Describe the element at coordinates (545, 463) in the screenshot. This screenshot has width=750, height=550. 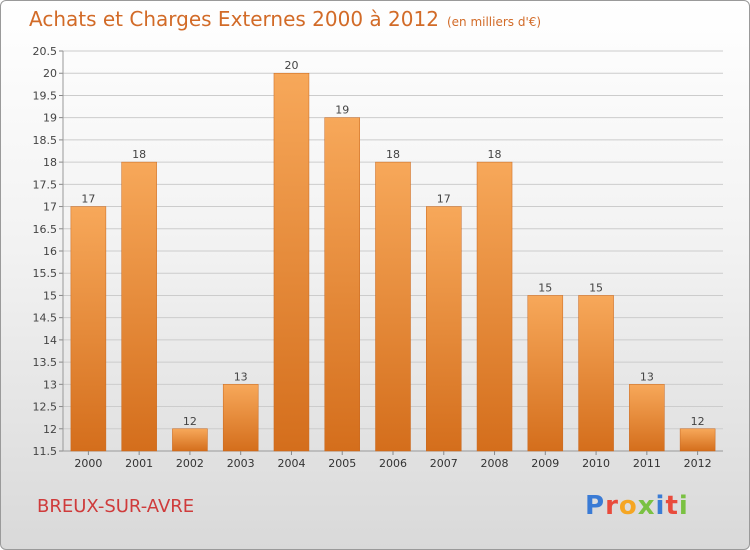
I see `x-tick-label: 2009` at that location.